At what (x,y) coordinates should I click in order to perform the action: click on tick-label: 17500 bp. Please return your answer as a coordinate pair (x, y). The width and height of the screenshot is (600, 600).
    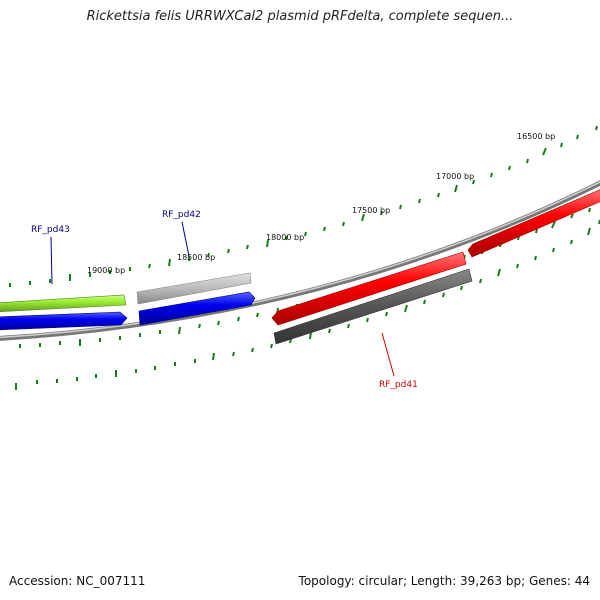
    Looking at the image, I should click on (371, 210).